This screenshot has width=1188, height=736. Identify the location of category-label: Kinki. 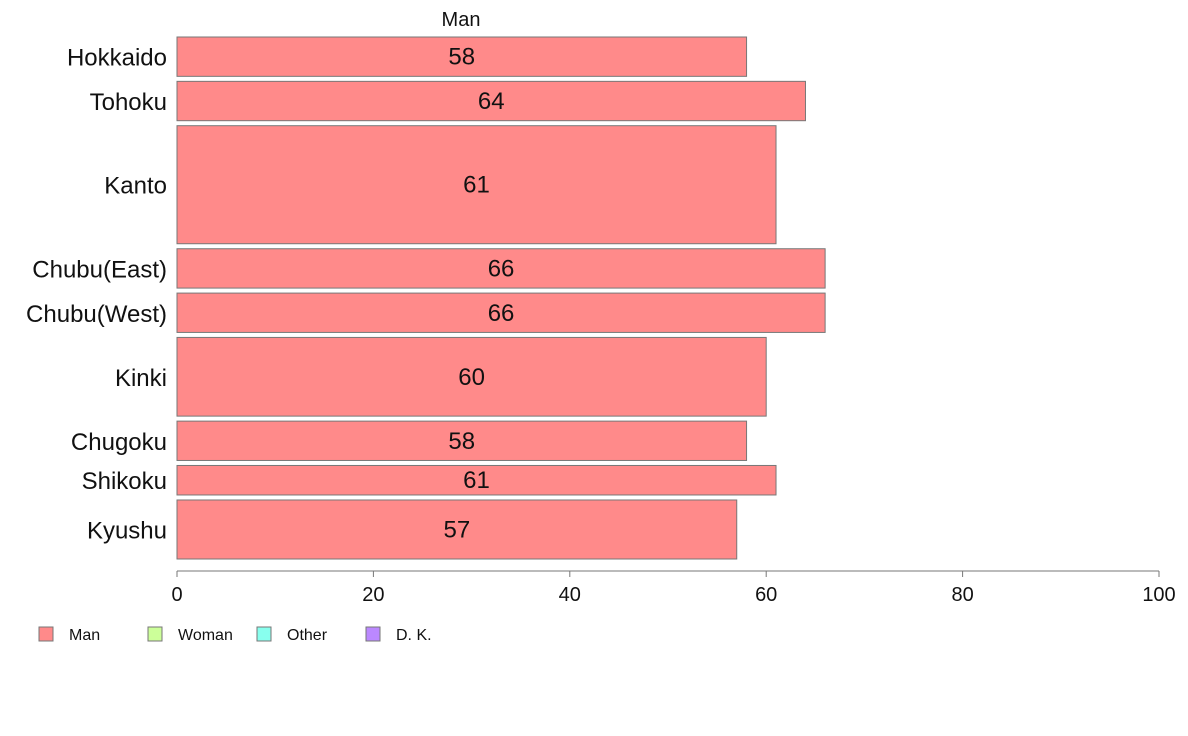
(141, 378).